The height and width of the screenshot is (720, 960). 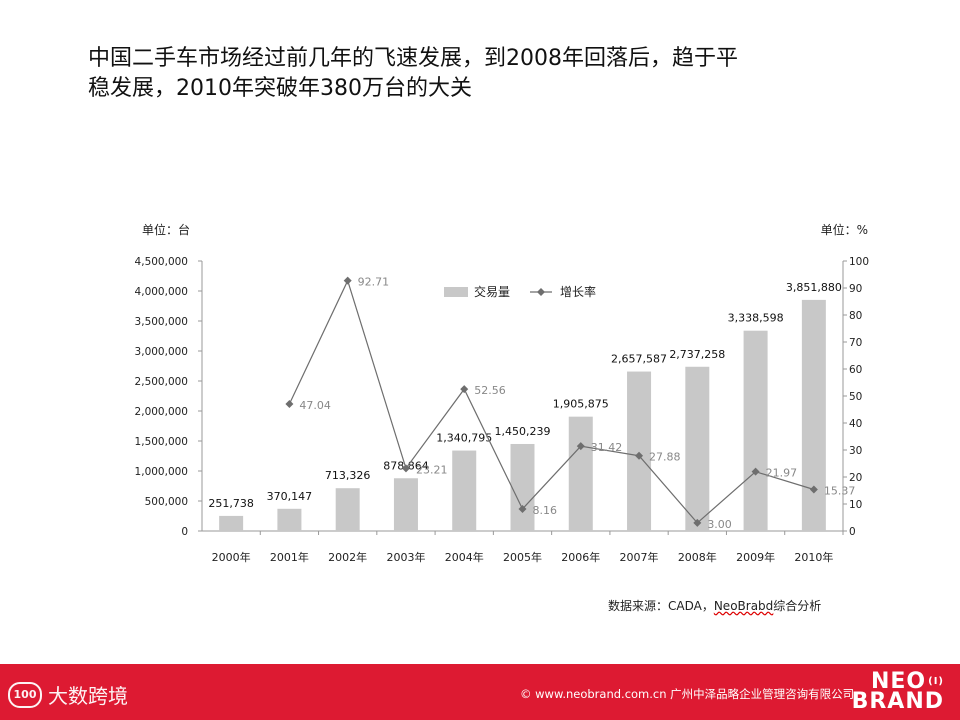 What do you see at coordinates (161, 262) in the screenshot?
I see `left-tick-label: 4,500,000` at bounding box center [161, 262].